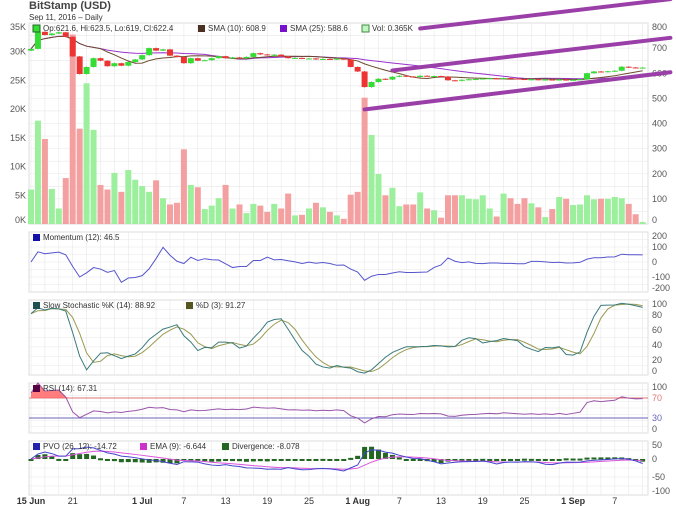  I want to click on trendline, so click(517, 91).